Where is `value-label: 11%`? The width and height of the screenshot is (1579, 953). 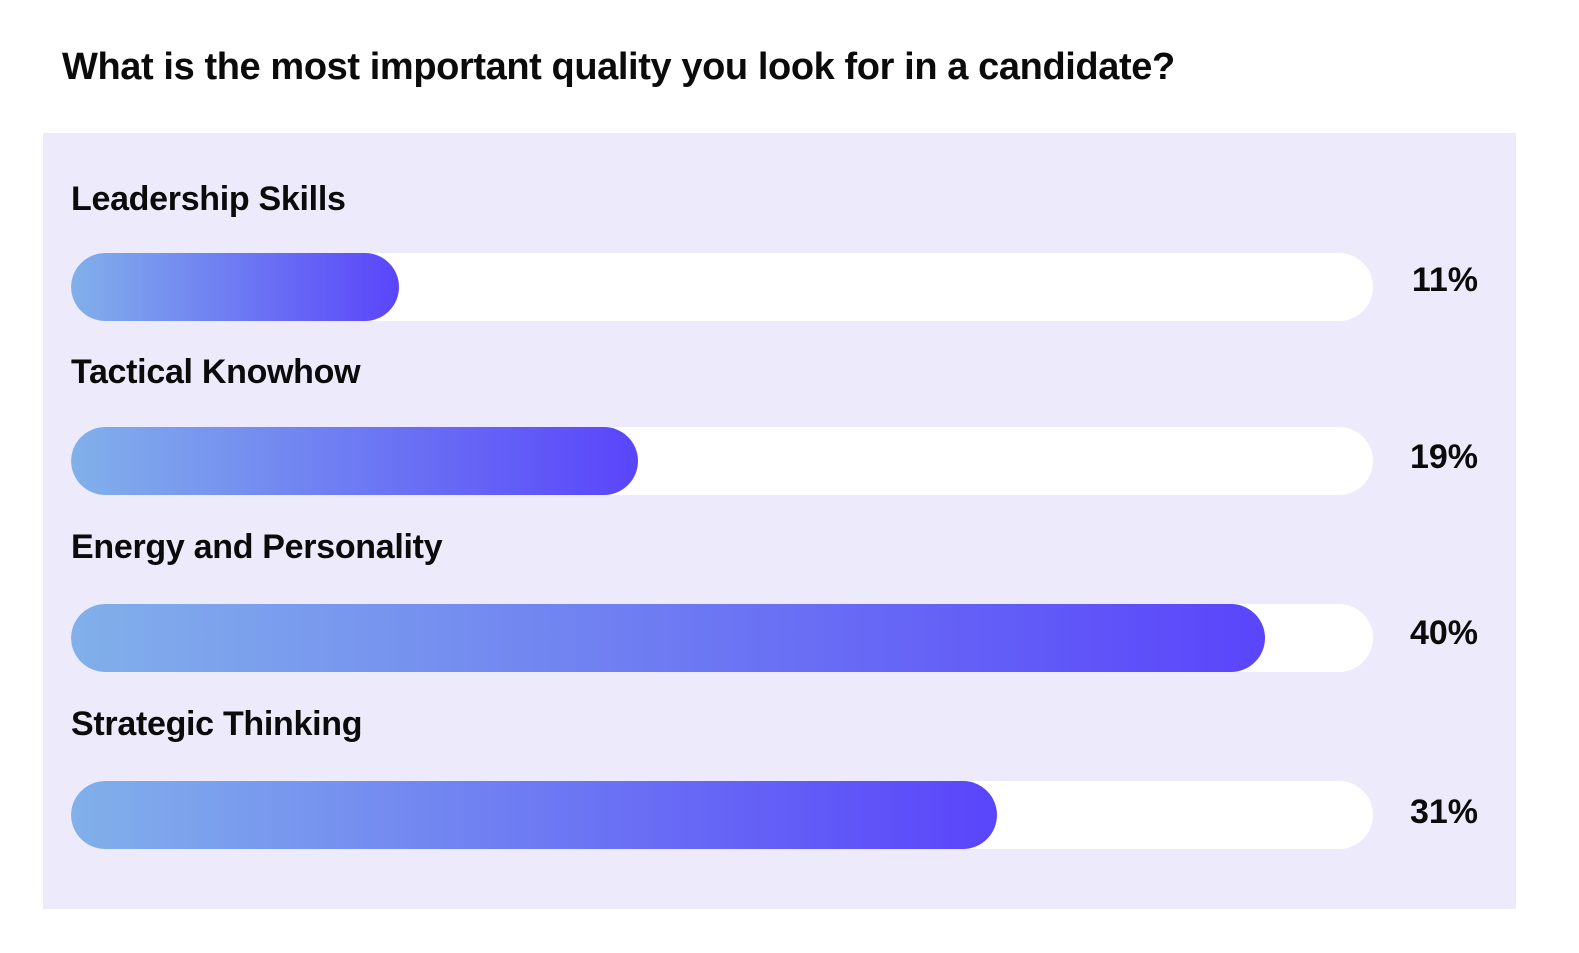
value-label: 11% is located at coordinates (1444, 280).